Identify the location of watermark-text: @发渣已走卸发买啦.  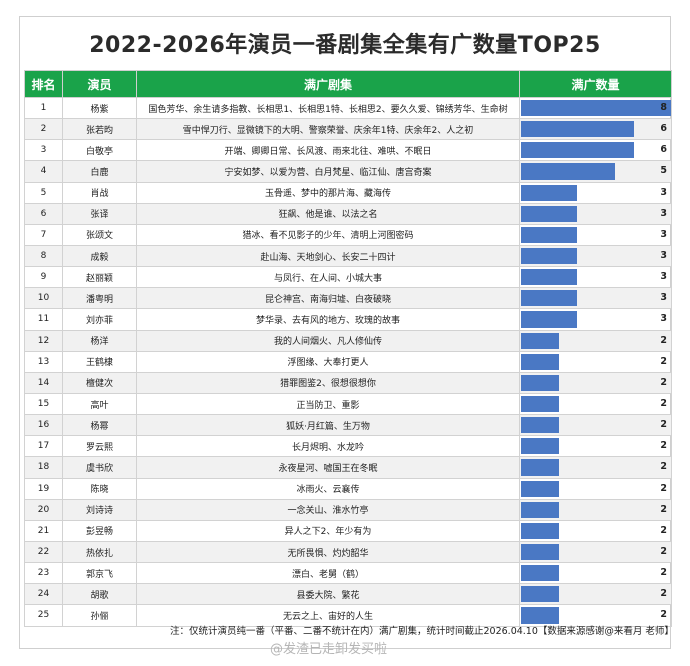
(329, 649).